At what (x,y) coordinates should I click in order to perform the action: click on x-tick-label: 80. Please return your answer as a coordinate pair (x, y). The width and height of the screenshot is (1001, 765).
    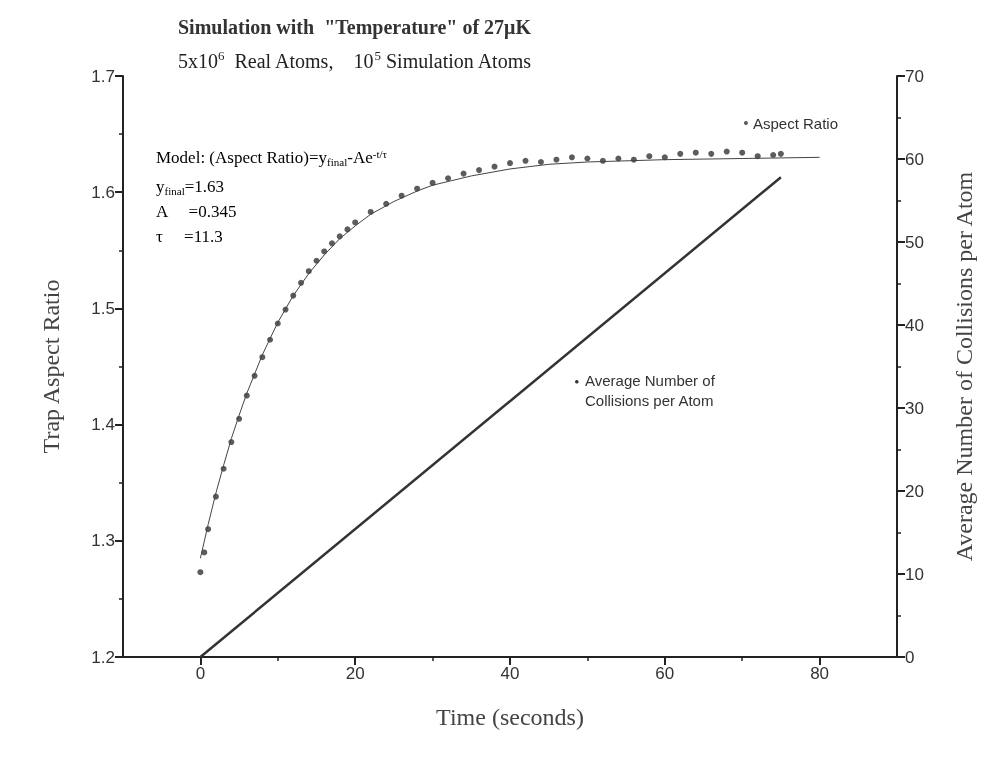
    Looking at the image, I should click on (820, 673).